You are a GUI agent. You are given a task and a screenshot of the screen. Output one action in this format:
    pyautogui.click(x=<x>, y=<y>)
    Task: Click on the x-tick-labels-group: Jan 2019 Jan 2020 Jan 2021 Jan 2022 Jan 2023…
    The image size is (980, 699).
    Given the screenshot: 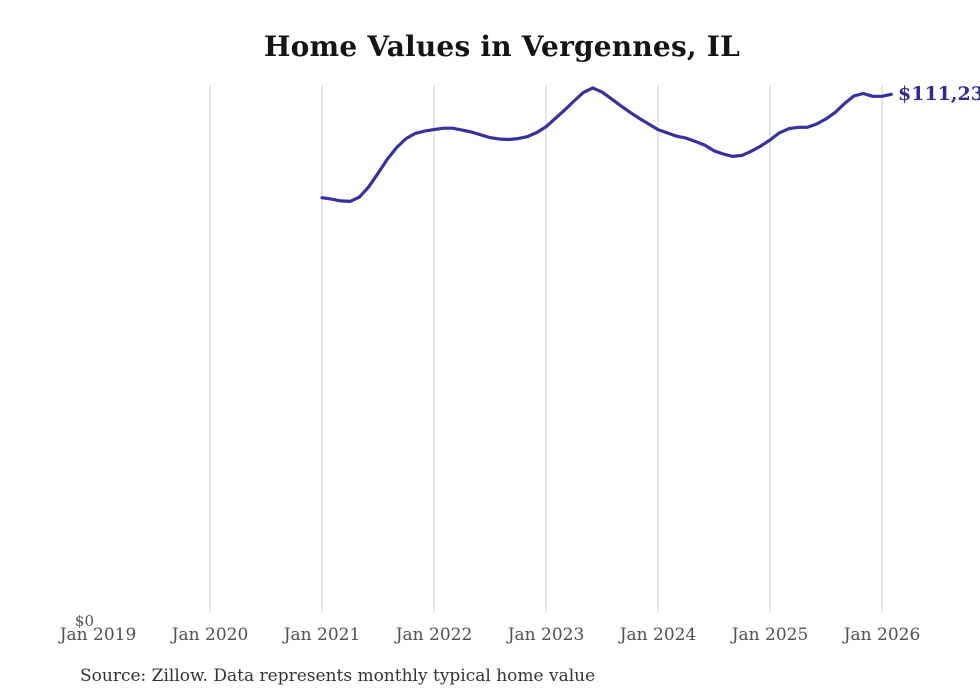 What is the action you would take?
    pyautogui.click(x=489, y=635)
    